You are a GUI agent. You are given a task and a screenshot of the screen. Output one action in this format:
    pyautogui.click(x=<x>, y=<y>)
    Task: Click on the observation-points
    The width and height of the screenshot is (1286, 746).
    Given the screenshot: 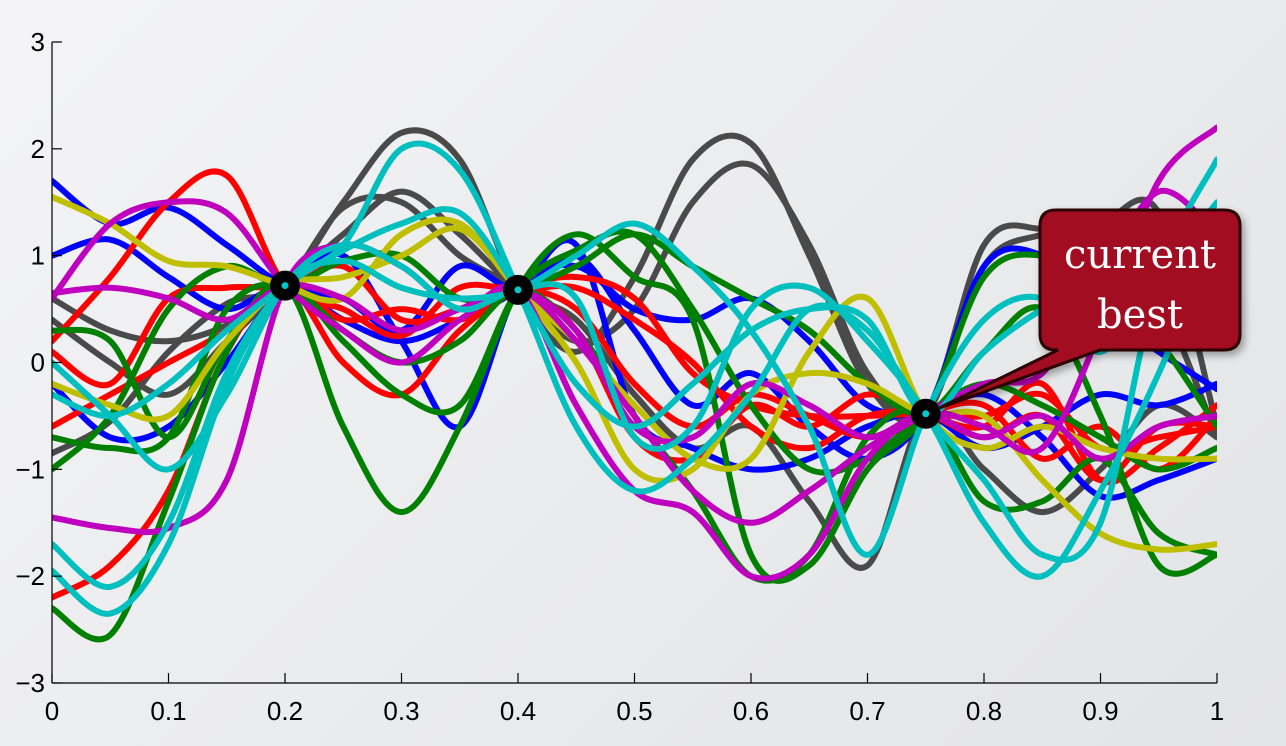 What is the action you would take?
    pyautogui.click(x=605, y=349)
    